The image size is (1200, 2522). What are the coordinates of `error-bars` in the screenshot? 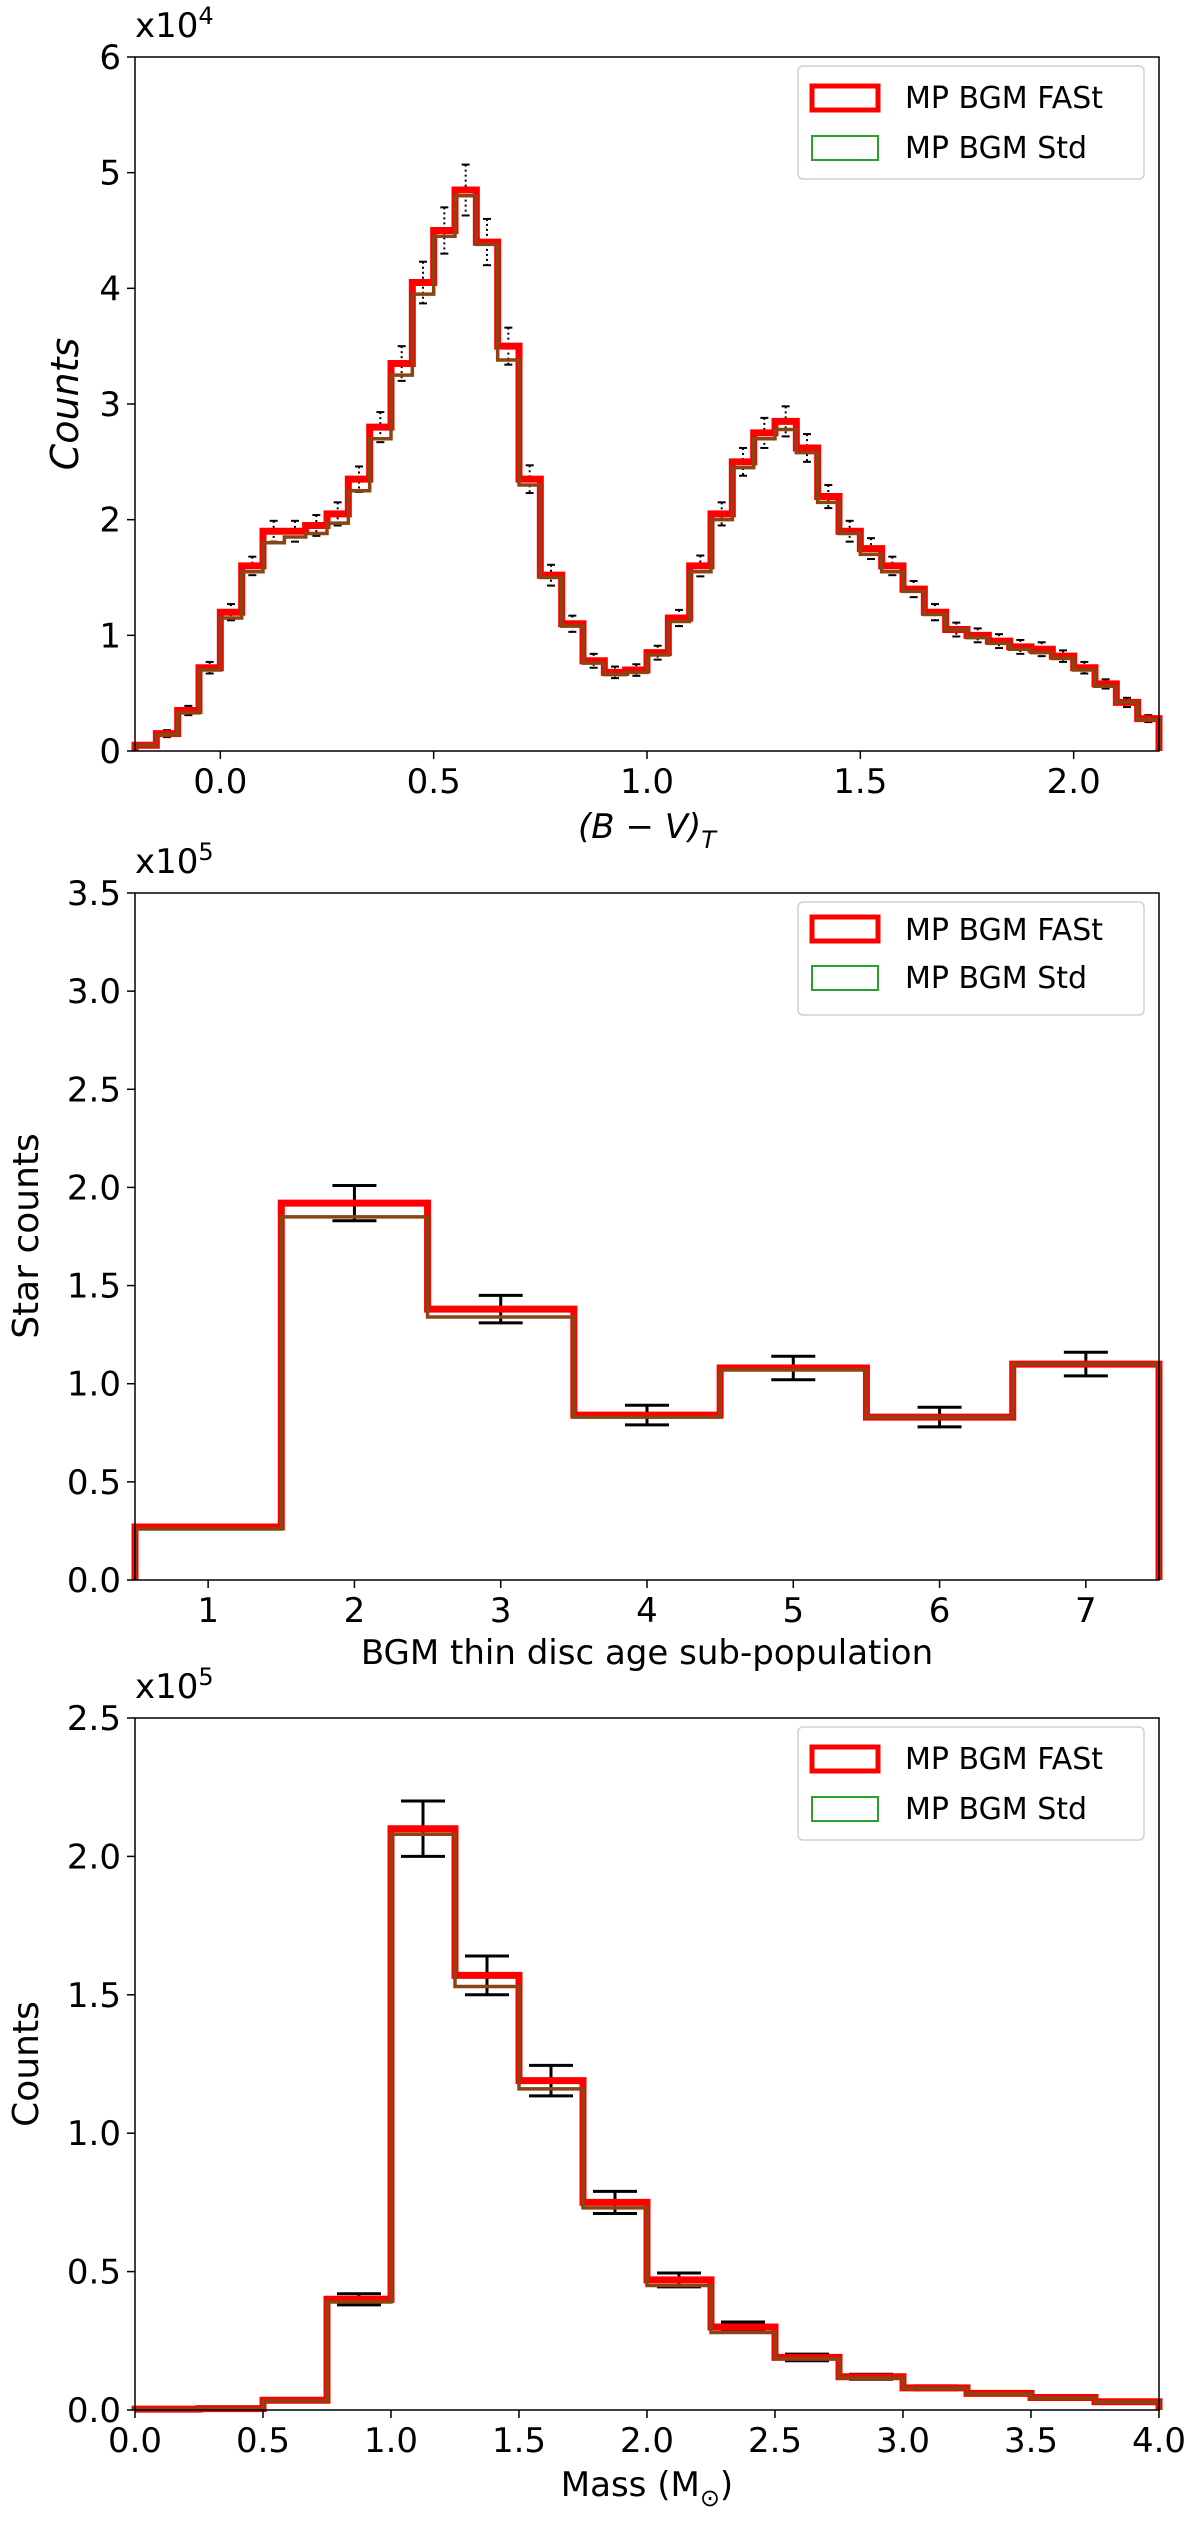 It's located at (647, 1357).